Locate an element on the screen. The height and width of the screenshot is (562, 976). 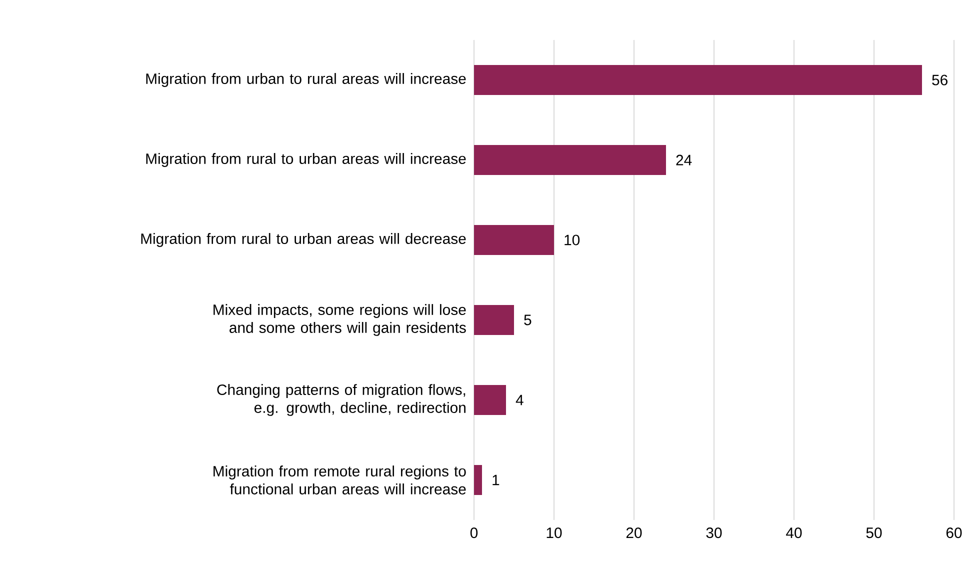
data-label: 24 is located at coordinates (684, 160).